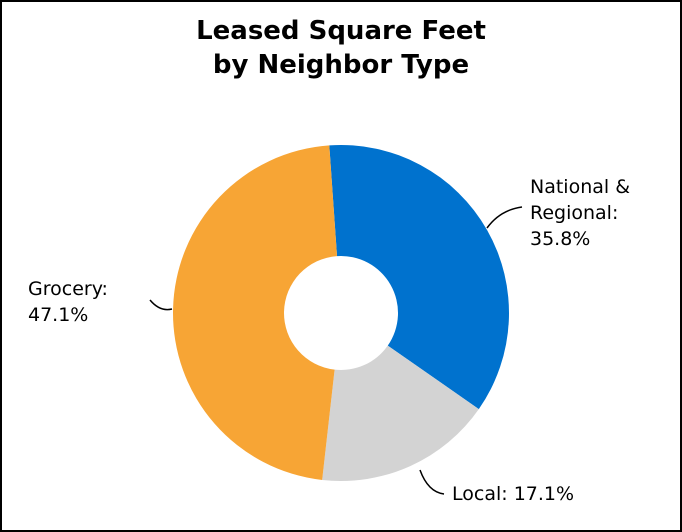 The height and width of the screenshot is (532, 682). Describe the element at coordinates (580, 200) in the screenshot. I see `category-label: National & Regional:` at that location.